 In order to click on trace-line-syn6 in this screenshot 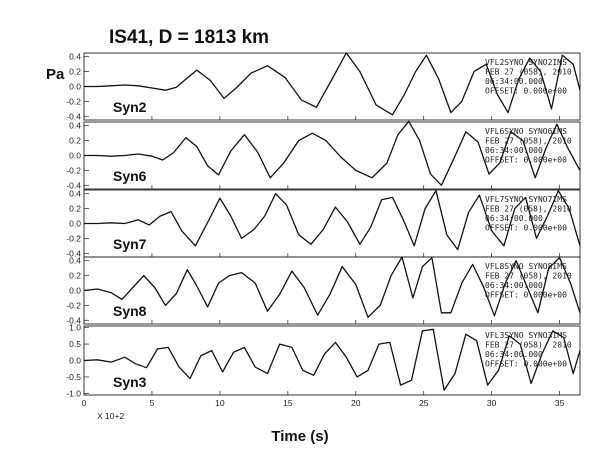, I will do `click(332, 153)`.